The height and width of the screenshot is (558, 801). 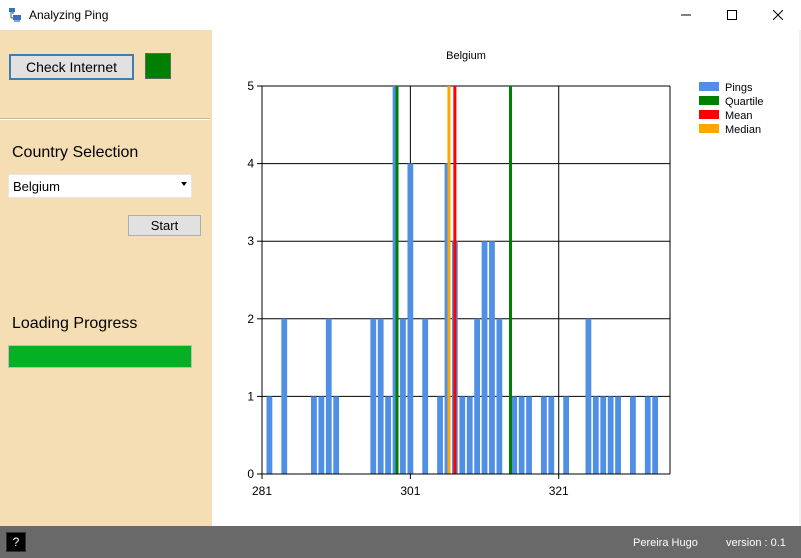 What do you see at coordinates (743, 130) in the screenshot?
I see `legend-label: Median` at bounding box center [743, 130].